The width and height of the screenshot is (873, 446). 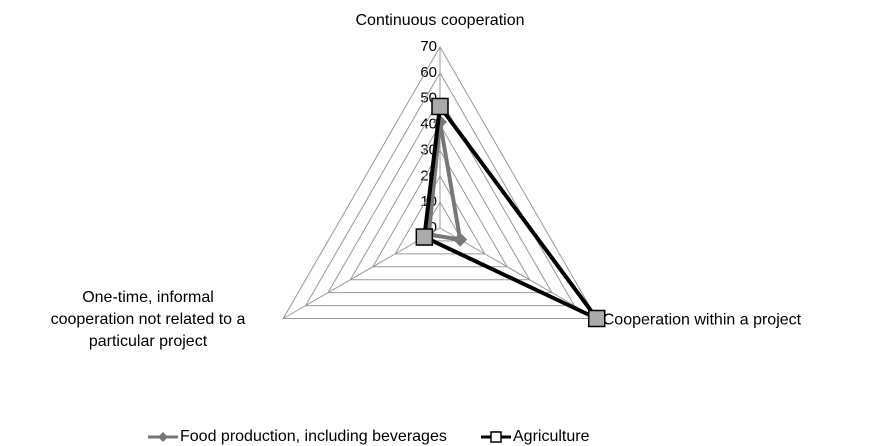 What do you see at coordinates (702, 320) in the screenshot?
I see `category-label: Cooperation within a project` at bounding box center [702, 320].